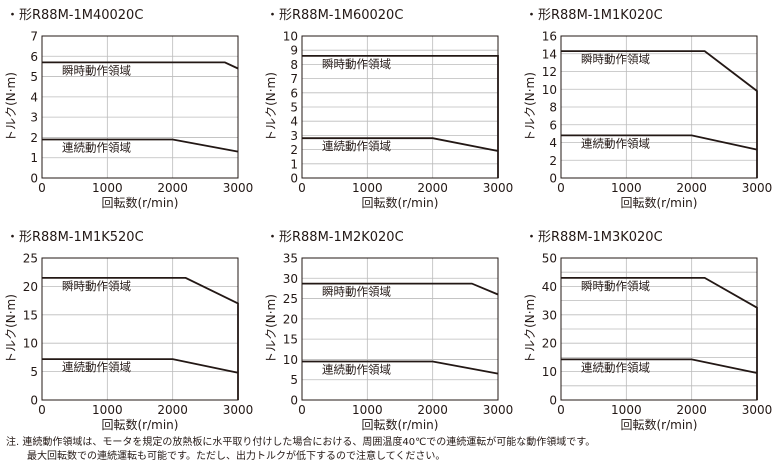 The width and height of the screenshot is (781, 464). I want to click on chart-title: ・形R88M-1M60020C, so click(335, 15).